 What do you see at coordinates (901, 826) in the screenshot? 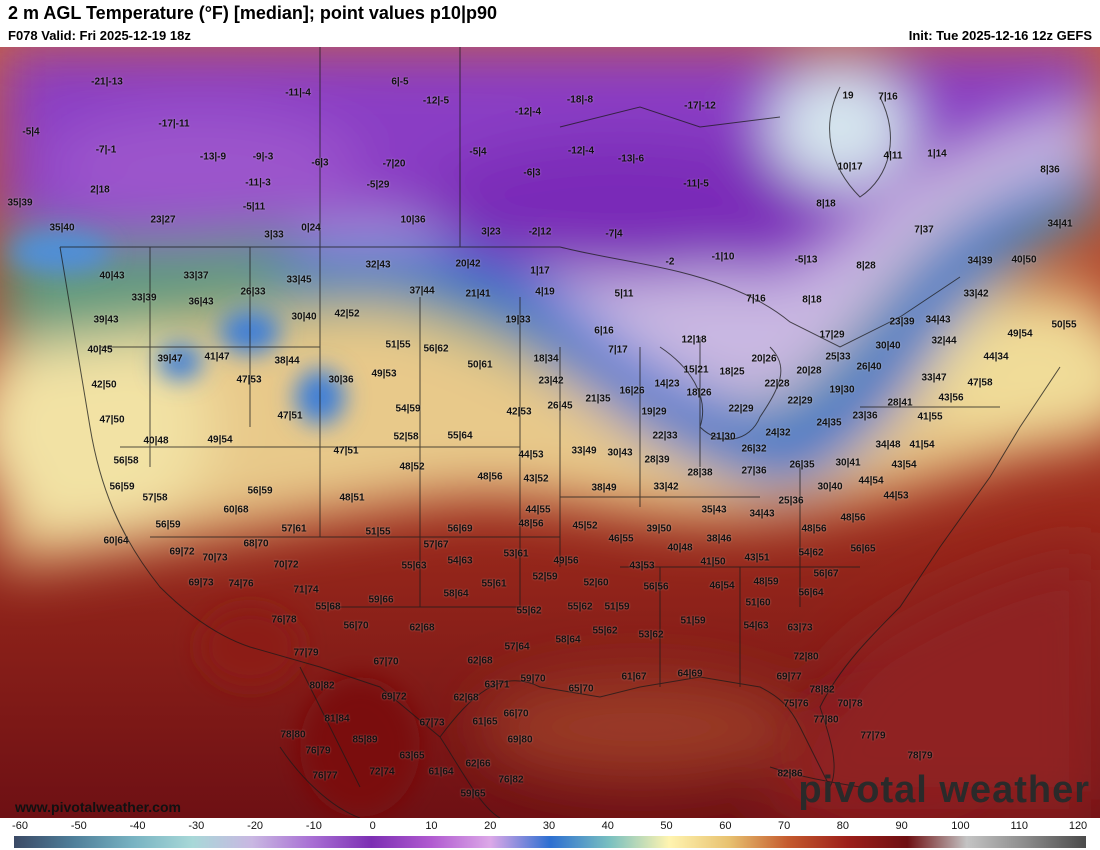
I see `colorbar-tick-label: 90` at bounding box center [901, 826].